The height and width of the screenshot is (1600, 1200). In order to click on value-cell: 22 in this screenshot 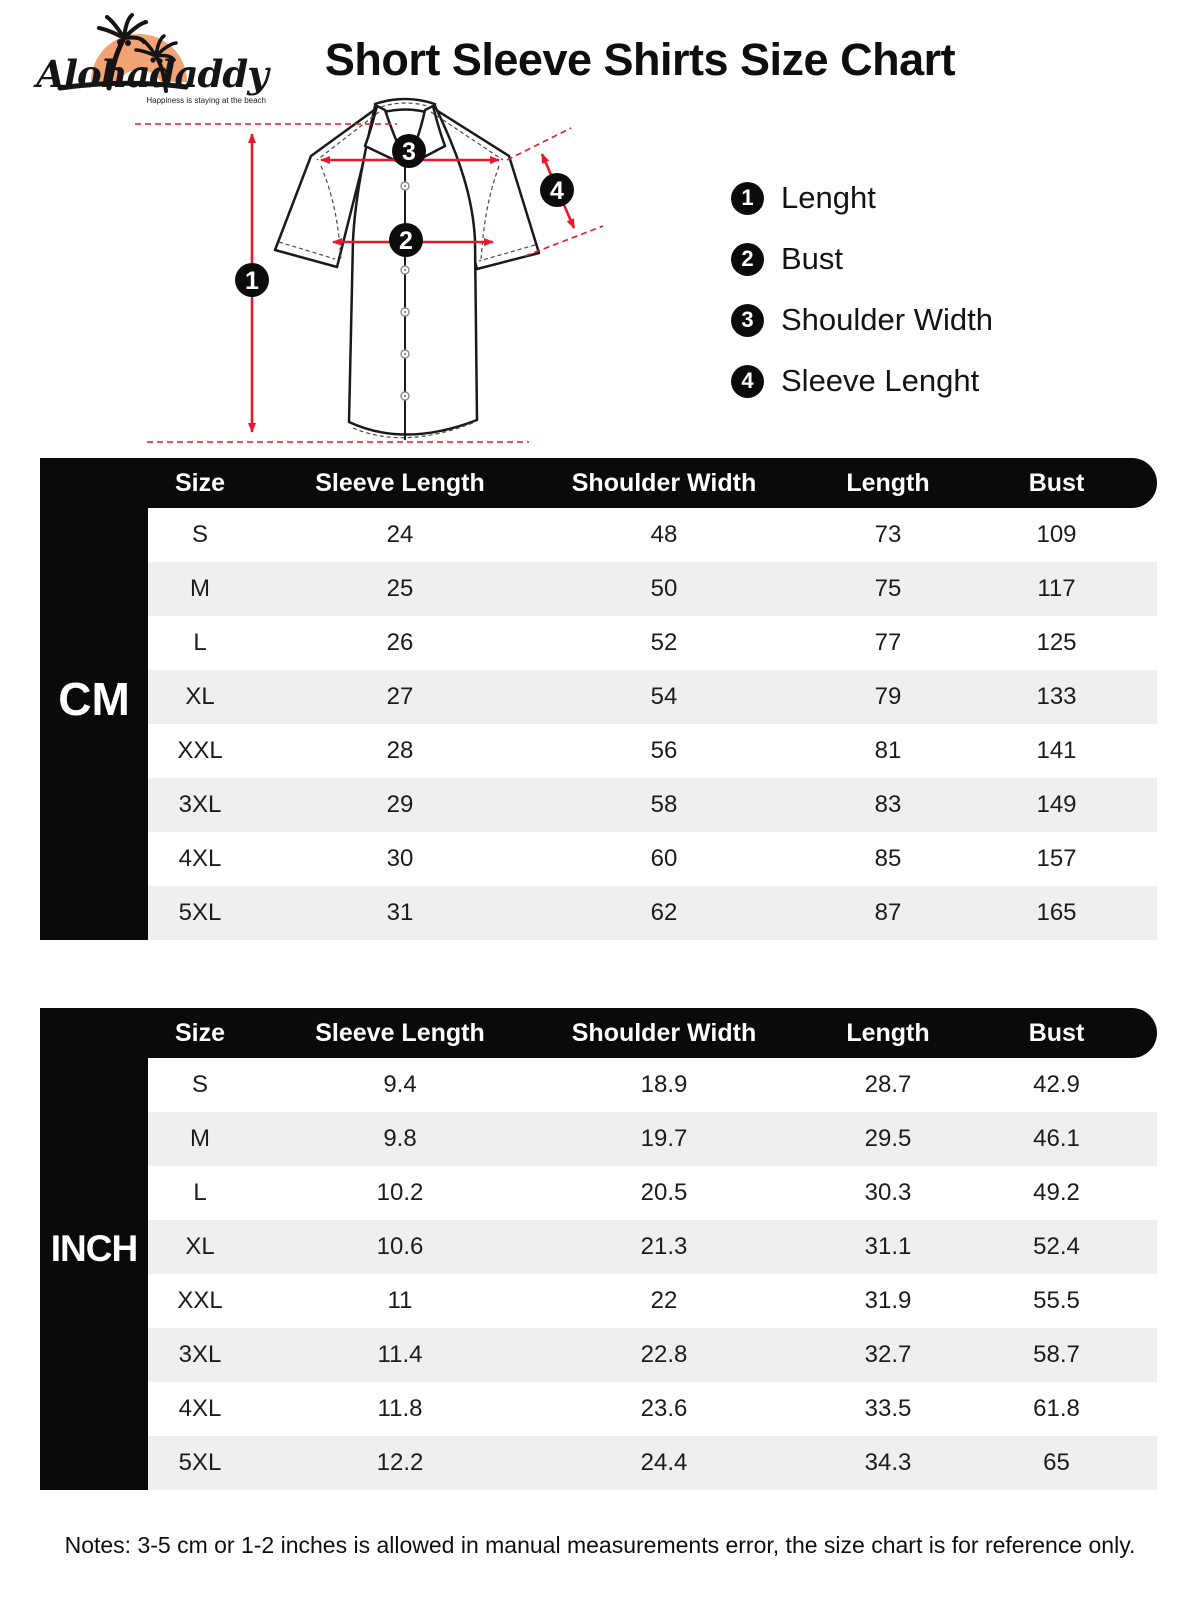, I will do `click(664, 1300)`.